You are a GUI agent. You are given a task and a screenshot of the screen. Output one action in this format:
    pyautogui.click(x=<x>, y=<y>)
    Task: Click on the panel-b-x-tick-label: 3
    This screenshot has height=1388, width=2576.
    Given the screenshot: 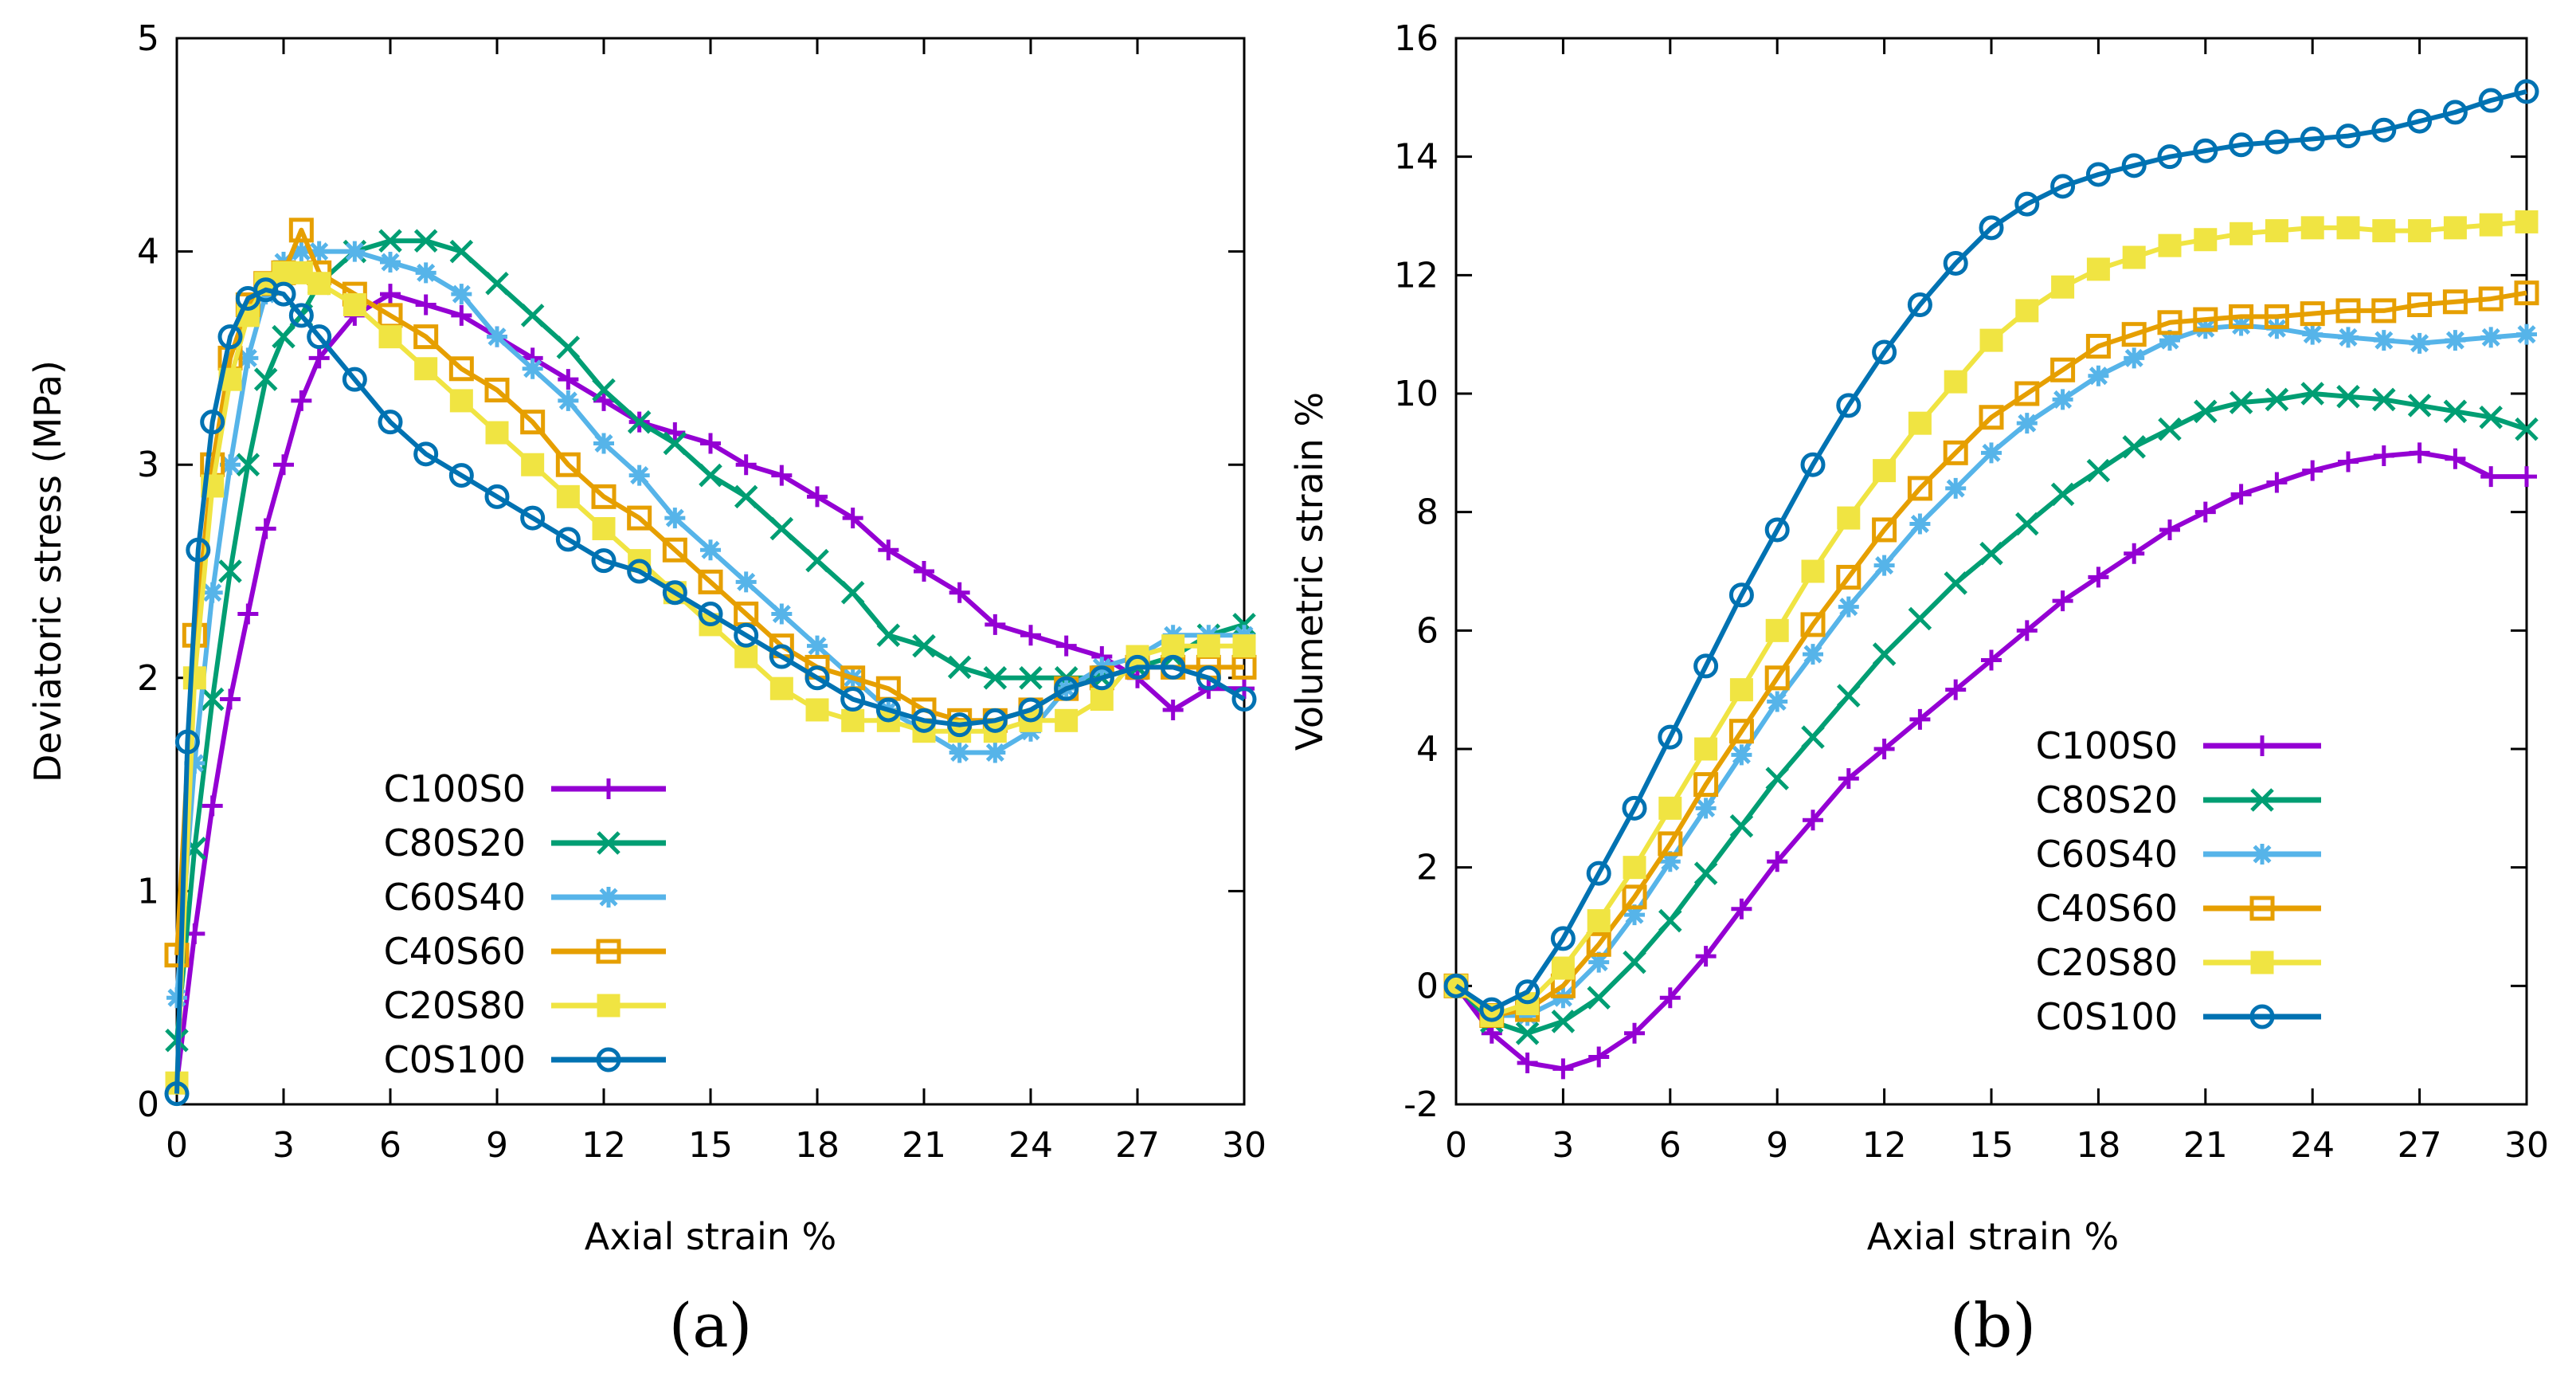 What is the action you would take?
    pyautogui.click(x=1563, y=1145)
    